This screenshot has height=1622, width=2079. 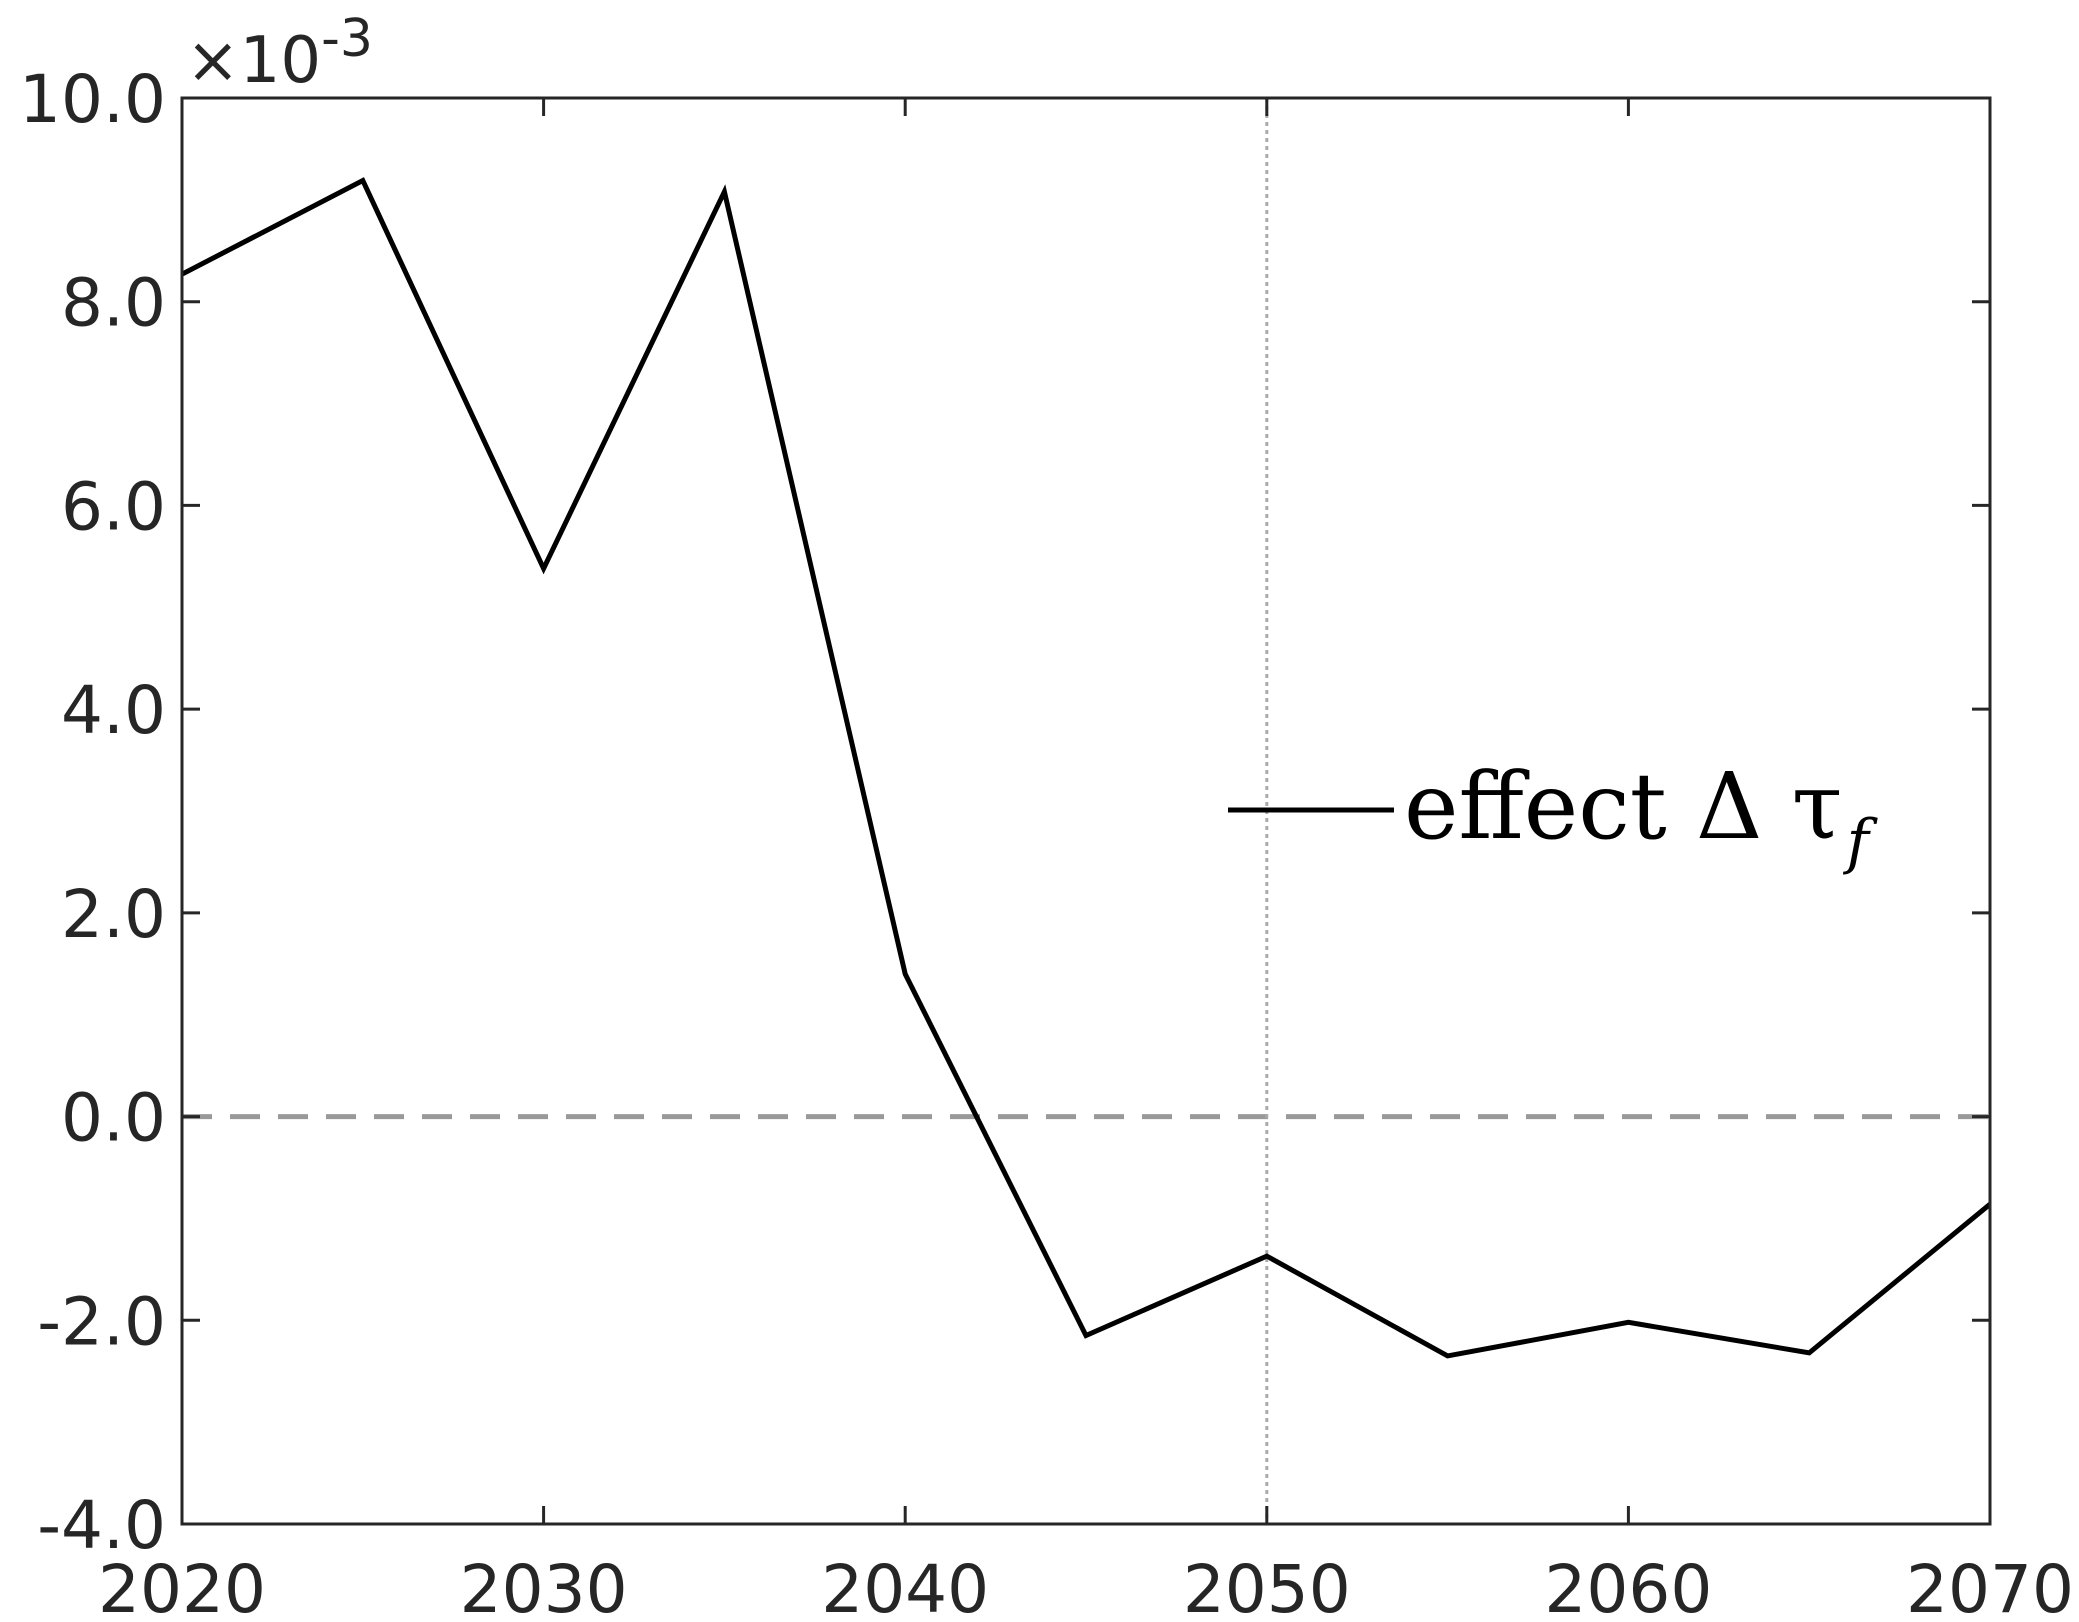 I want to click on y-tick-label: -2.0, so click(x=101, y=1321).